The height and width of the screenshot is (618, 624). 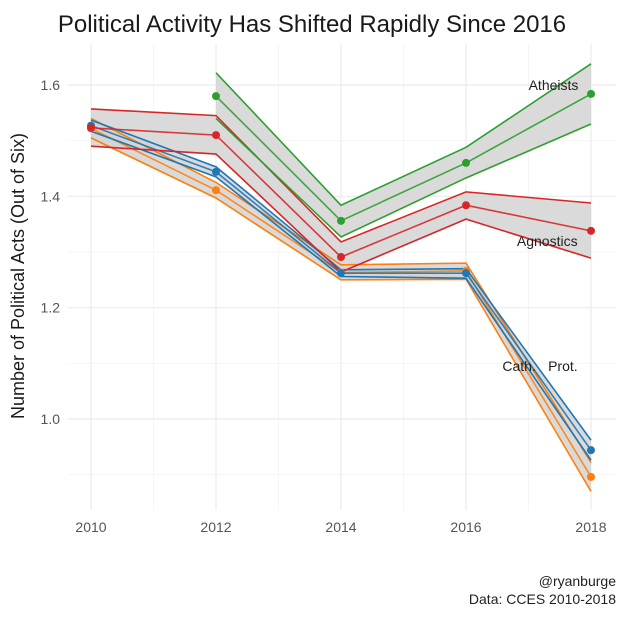 I want to click on annotation-prot: Prot., so click(x=563, y=366).